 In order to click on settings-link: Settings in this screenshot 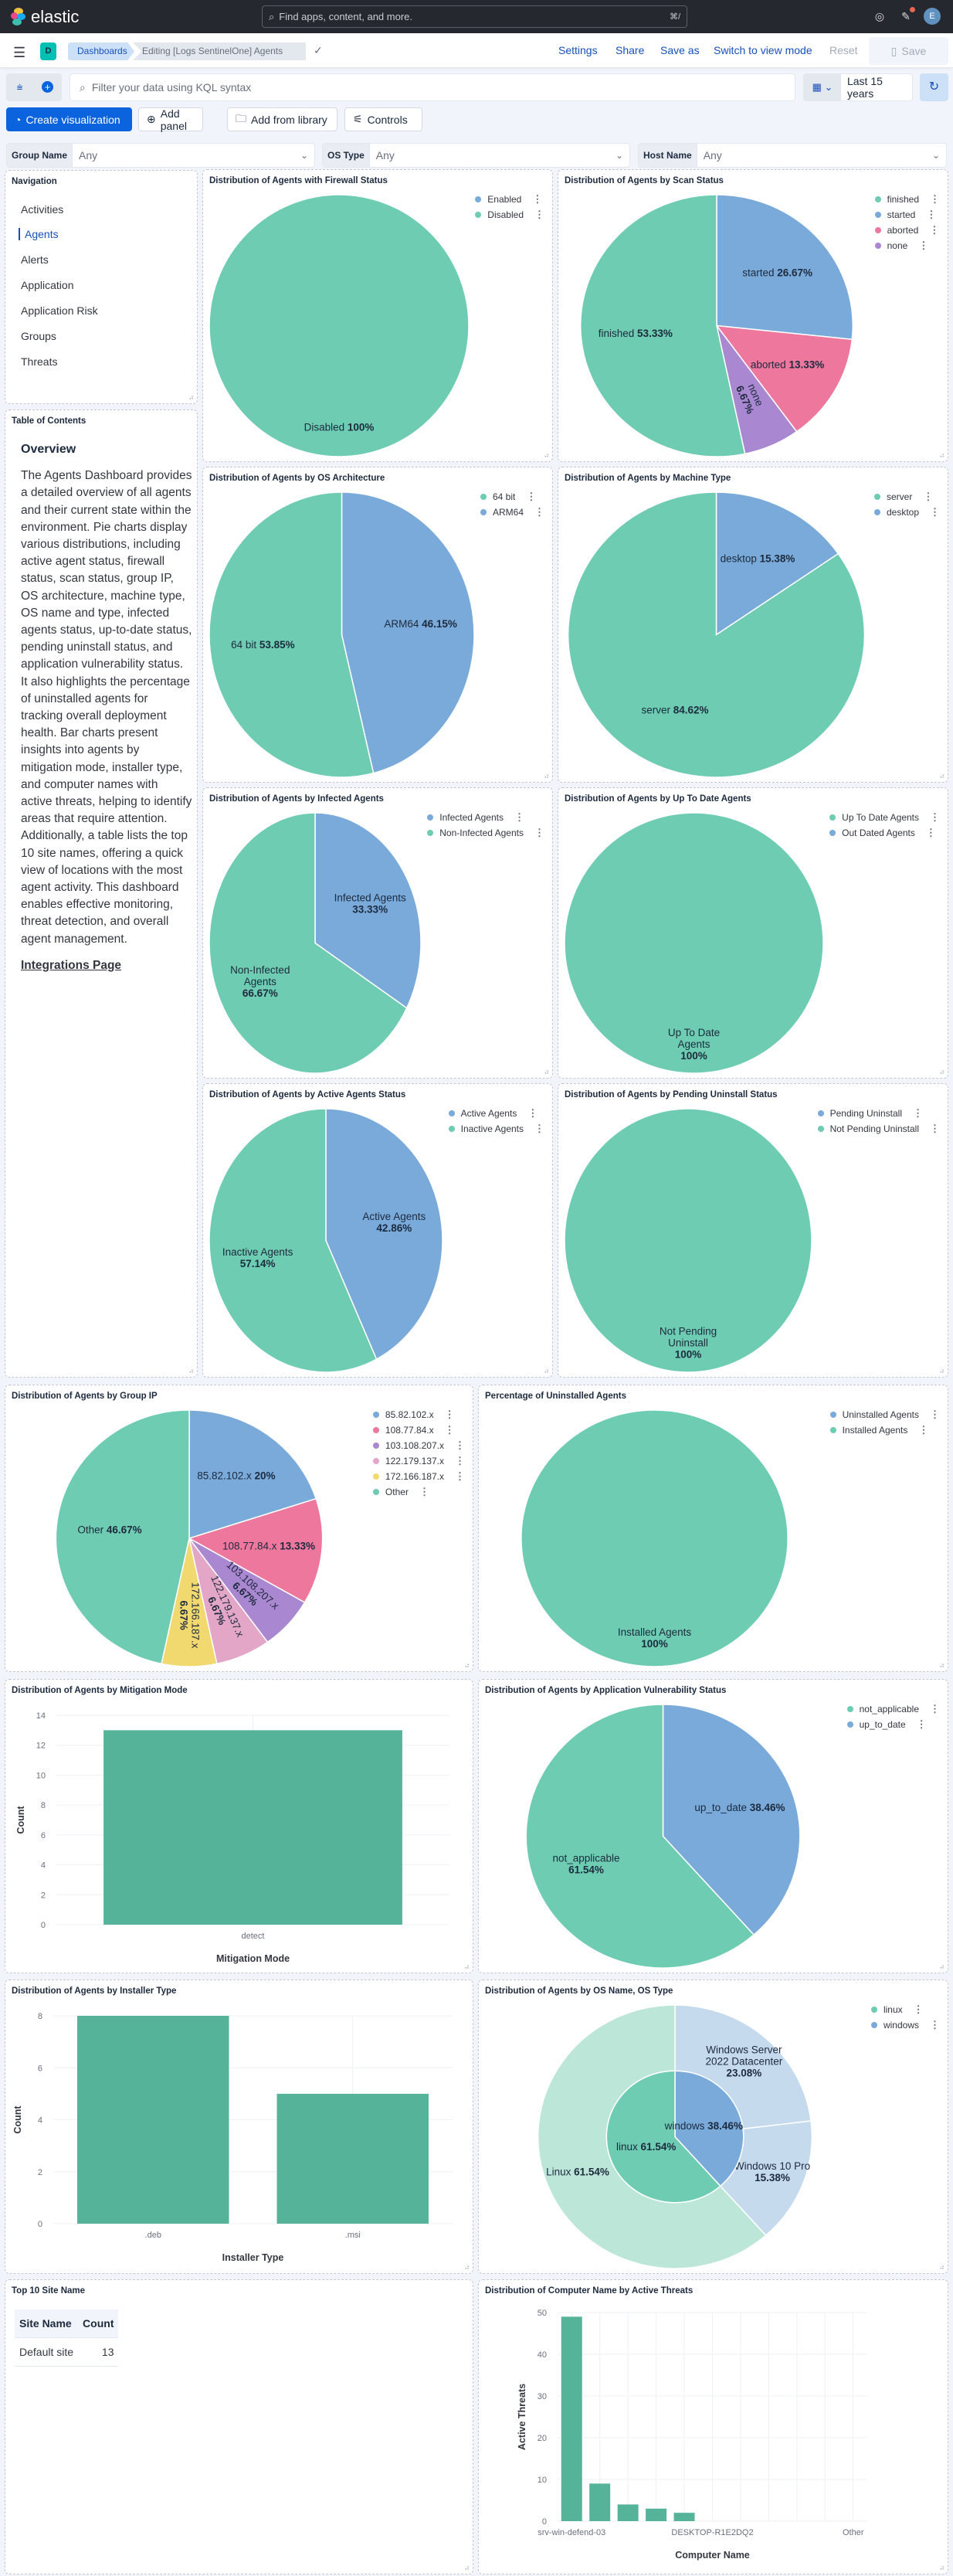, I will do `click(578, 50)`.